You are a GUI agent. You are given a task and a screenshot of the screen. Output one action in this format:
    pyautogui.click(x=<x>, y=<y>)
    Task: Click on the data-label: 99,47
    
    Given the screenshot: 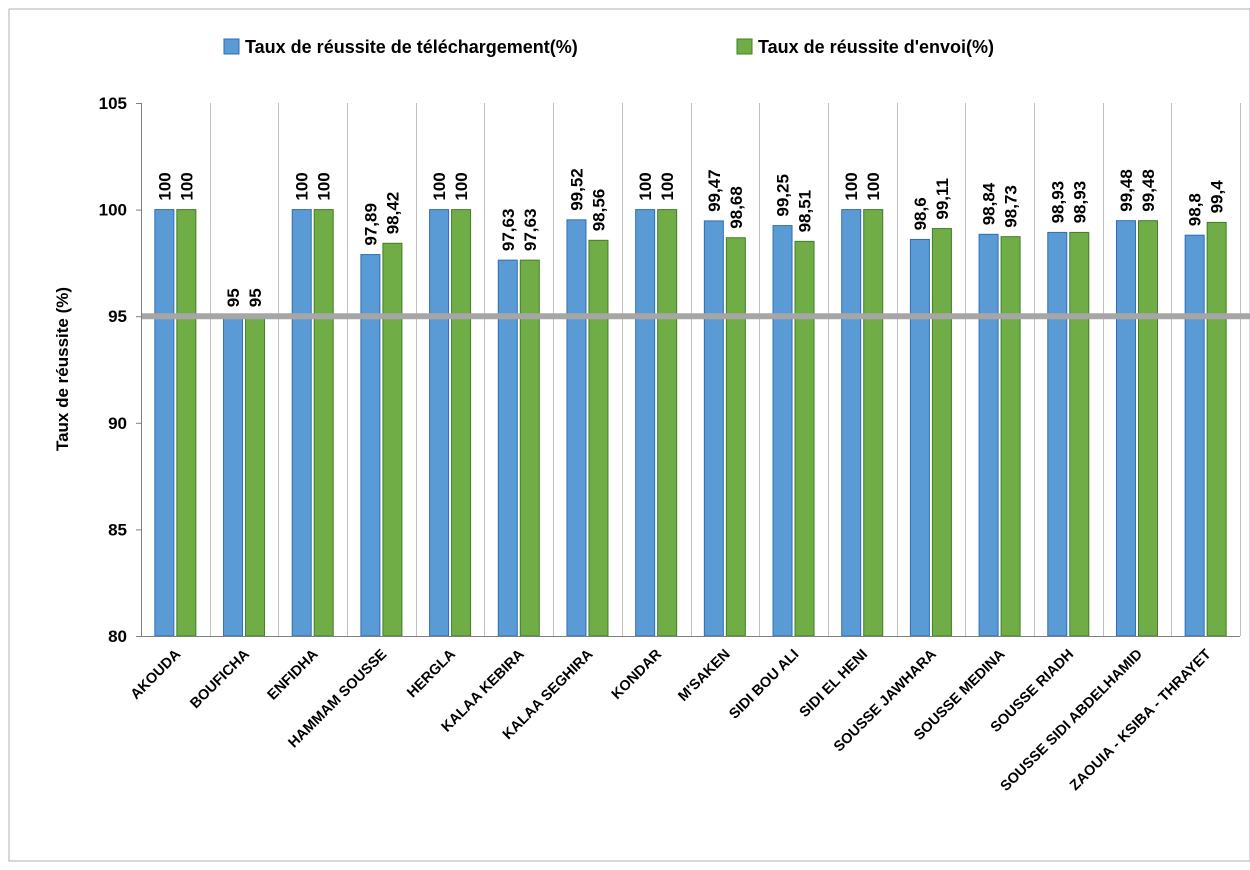 What is the action you would take?
    pyautogui.click(x=714, y=190)
    